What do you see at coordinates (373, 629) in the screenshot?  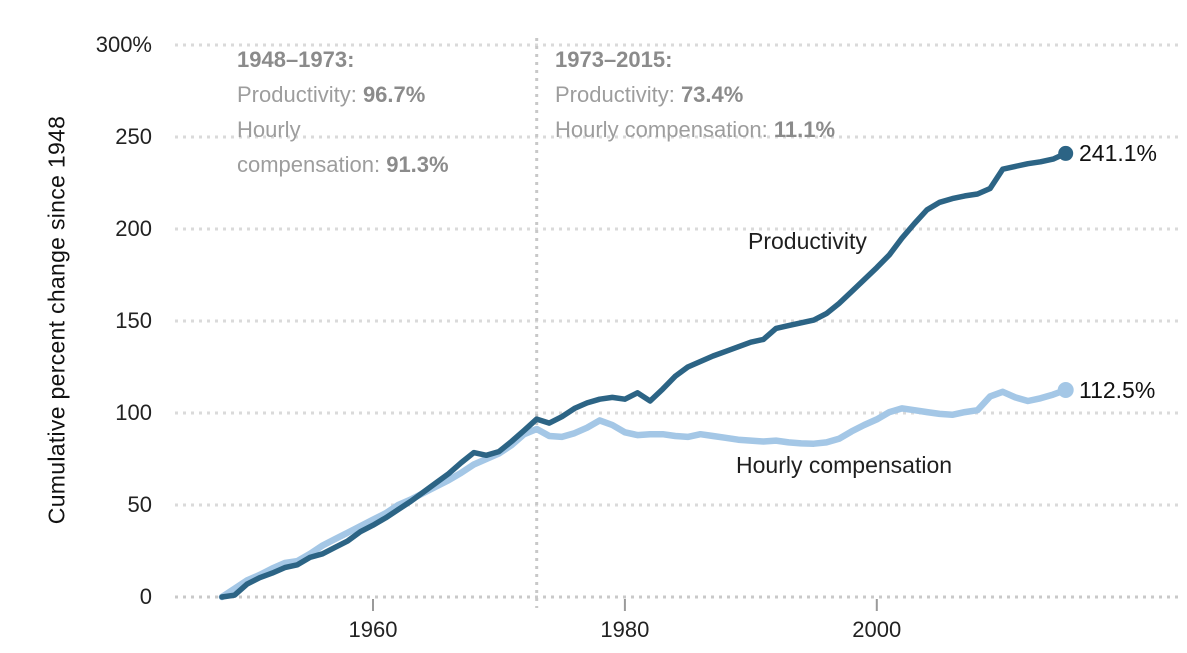 I see `x-tick-label-1960: 1960` at bounding box center [373, 629].